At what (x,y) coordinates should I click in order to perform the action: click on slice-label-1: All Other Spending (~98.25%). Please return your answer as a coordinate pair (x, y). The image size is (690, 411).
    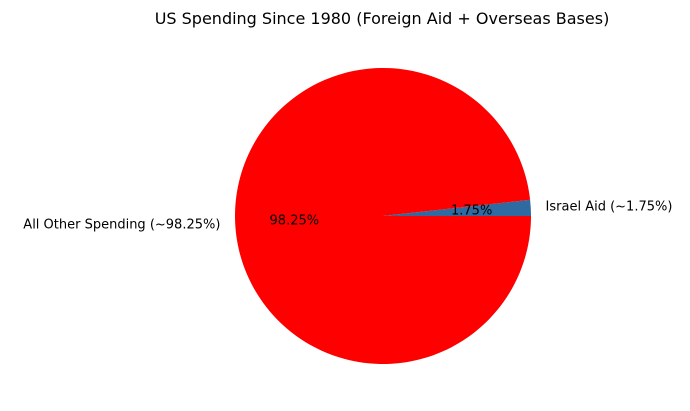
    Looking at the image, I should click on (121, 224).